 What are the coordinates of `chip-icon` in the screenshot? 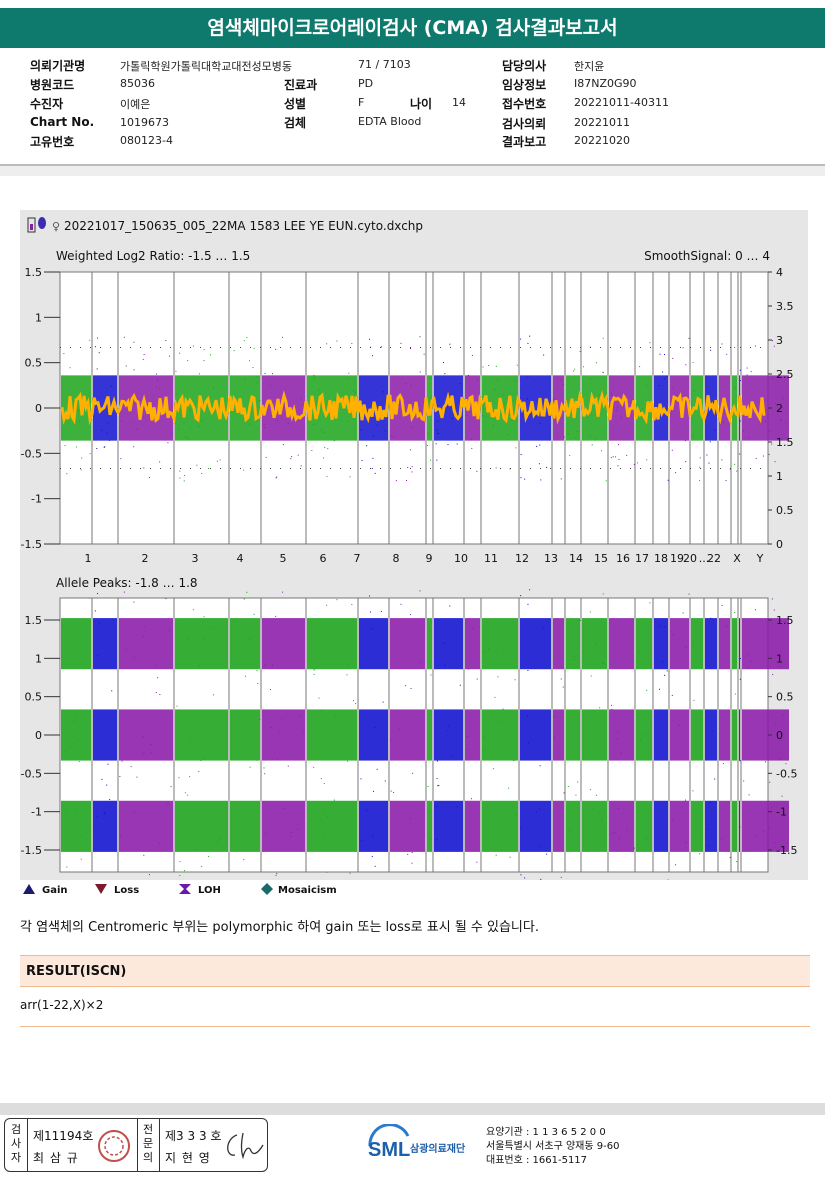 It's located at (42, 223).